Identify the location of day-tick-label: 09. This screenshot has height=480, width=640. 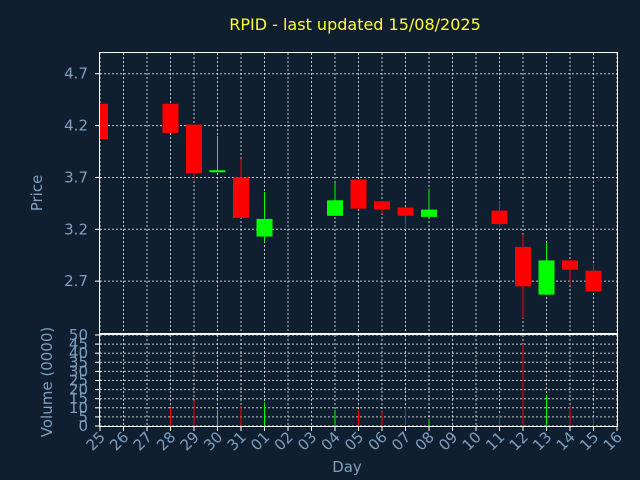
(448, 441).